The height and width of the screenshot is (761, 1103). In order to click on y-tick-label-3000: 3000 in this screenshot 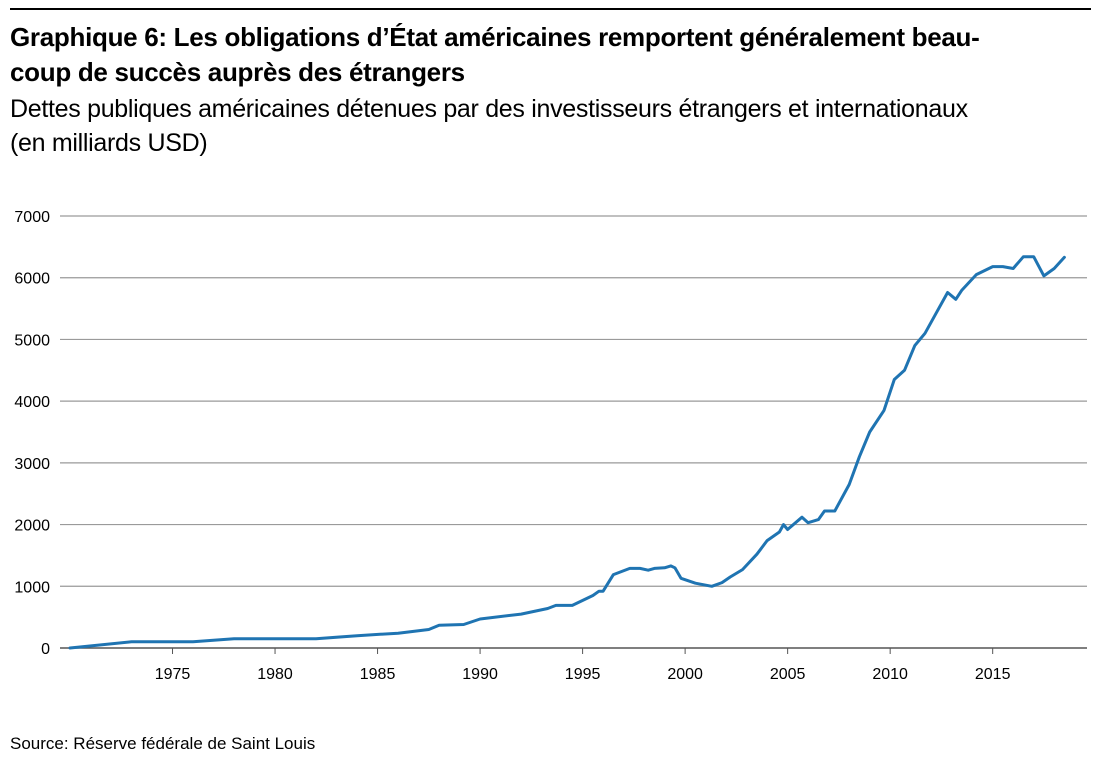, I will do `click(32, 464)`.